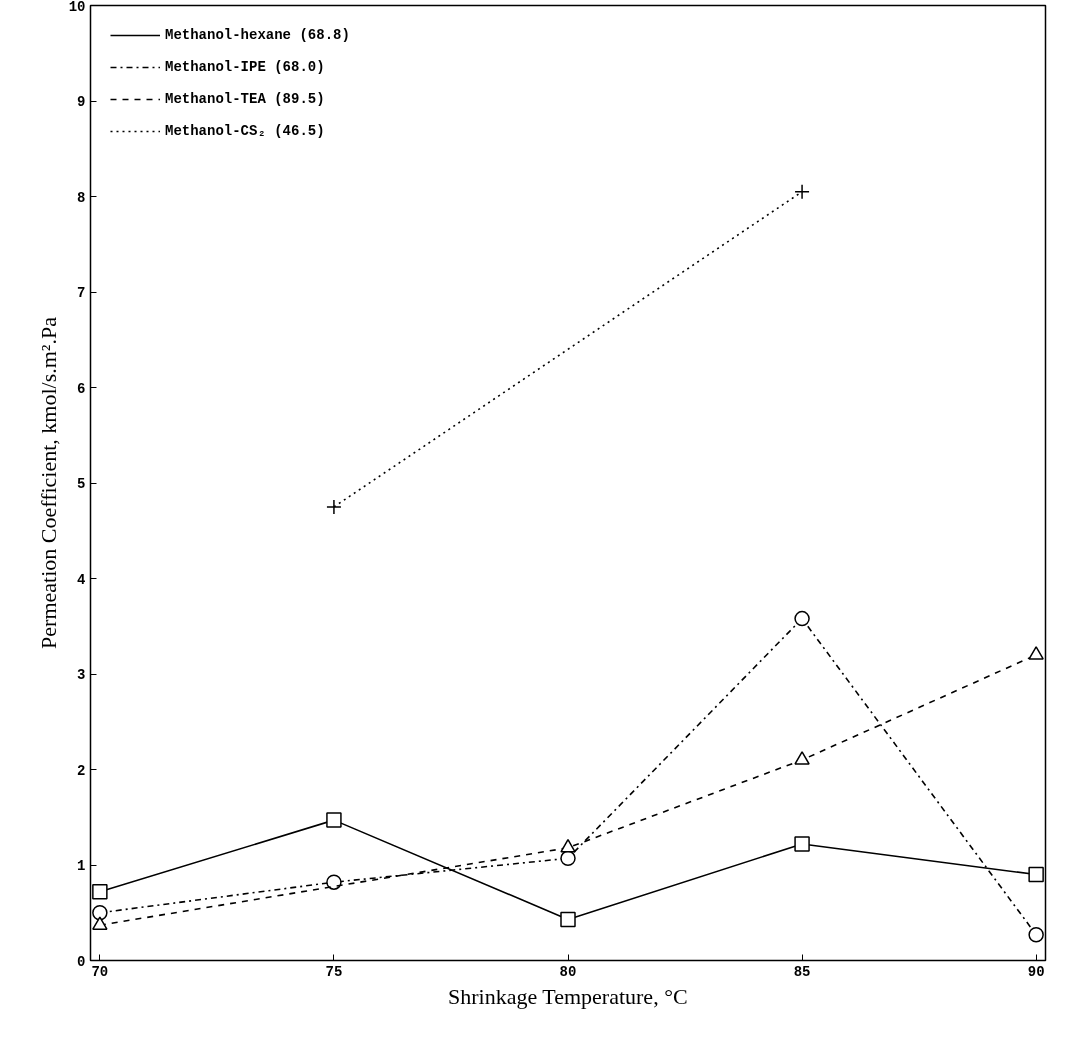  What do you see at coordinates (245, 99) in the screenshot?
I see `legend-label: Methanol-TEA (89.5)` at bounding box center [245, 99].